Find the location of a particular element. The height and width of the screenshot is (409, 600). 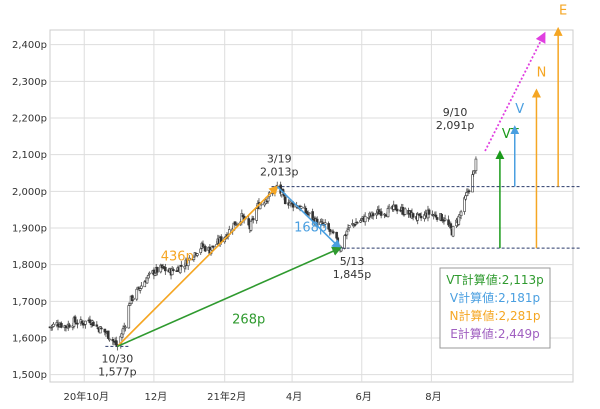

y-tick-label: 2,300p is located at coordinates (29, 82).